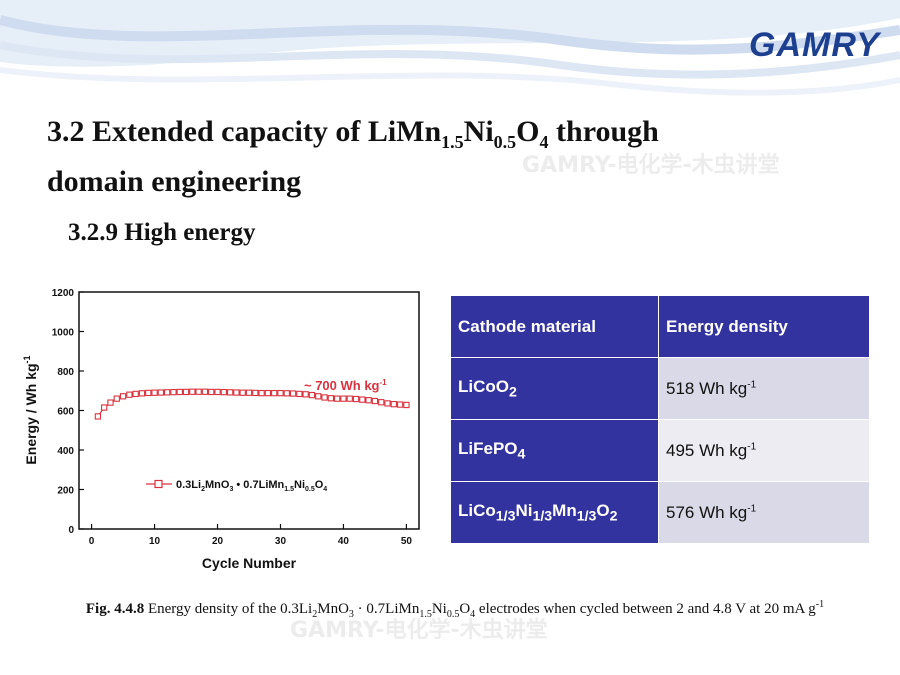 This screenshot has width=900, height=675. I want to click on x-tick-label: 40, so click(344, 541).